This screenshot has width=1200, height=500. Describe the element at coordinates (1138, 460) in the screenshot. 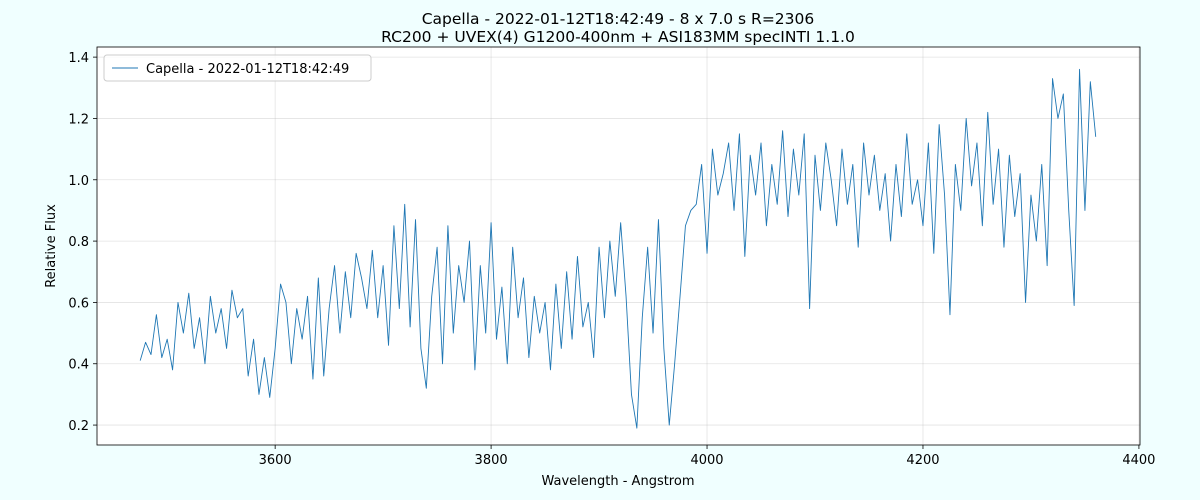

I see `x-tick-label: 4400` at that location.